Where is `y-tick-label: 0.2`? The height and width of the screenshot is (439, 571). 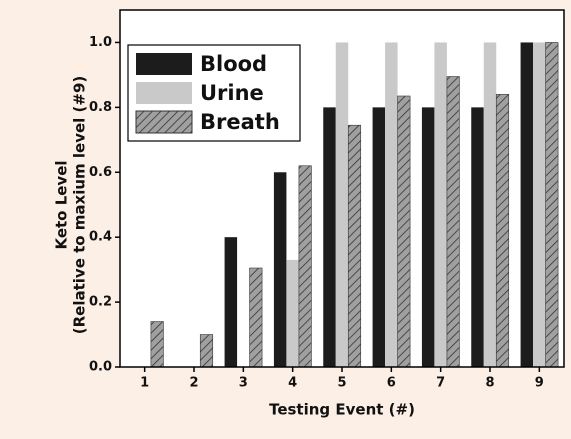 y-tick-label: 0.2 is located at coordinates (100, 302).